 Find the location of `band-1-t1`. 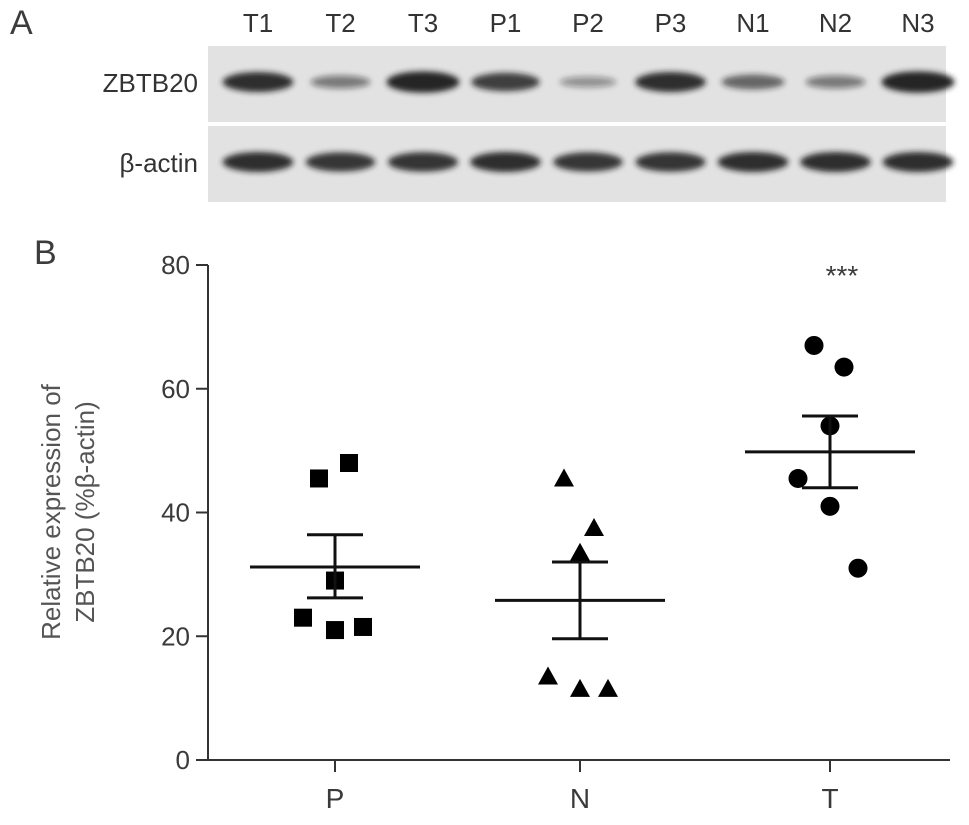

band-1-t1 is located at coordinates (258, 162).